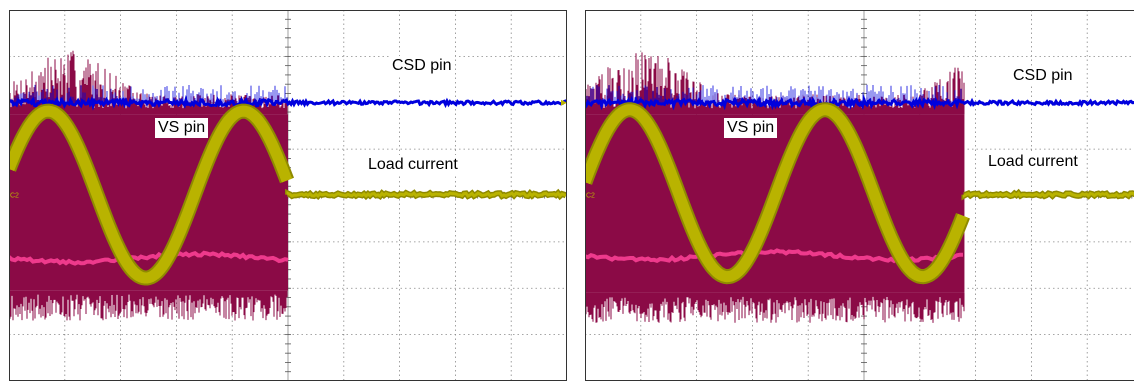  Describe the element at coordinates (149, 258) in the screenshot. I see `vs-pin-band` at that location.